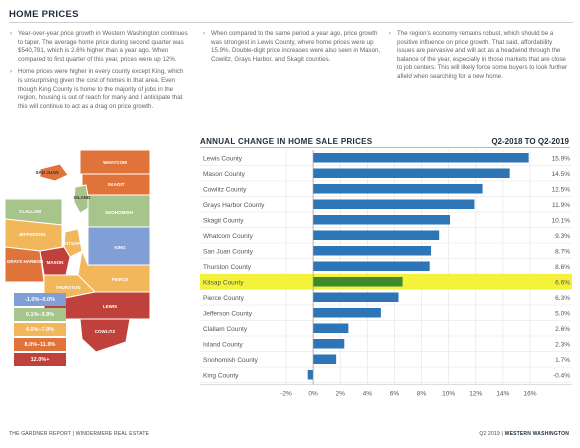 The width and height of the screenshot is (580, 448). What do you see at coordinates (475, 394) in the screenshot?
I see `x-tick-label: 12%` at bounding box center [475, 394].